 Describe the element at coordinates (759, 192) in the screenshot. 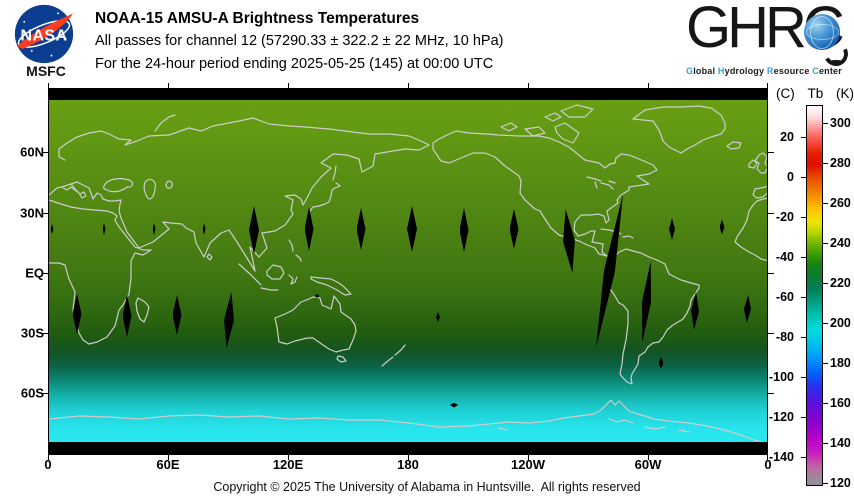

I see `coast-iberia` at that location.